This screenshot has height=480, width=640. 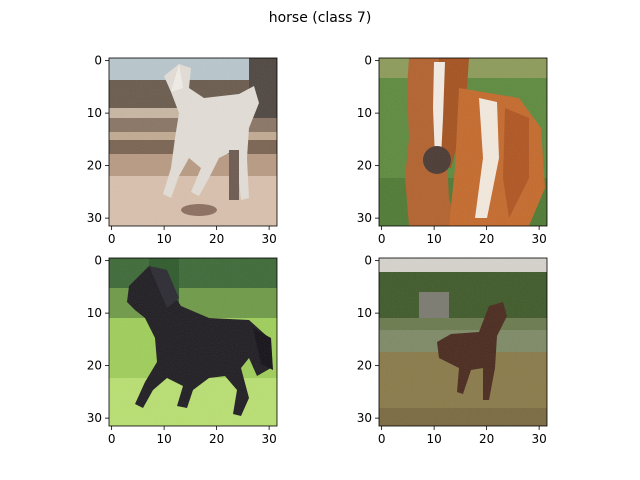 I want to click on panel-1: 0 10 20 30 0 10 20 30, so click(x=182, y=150).